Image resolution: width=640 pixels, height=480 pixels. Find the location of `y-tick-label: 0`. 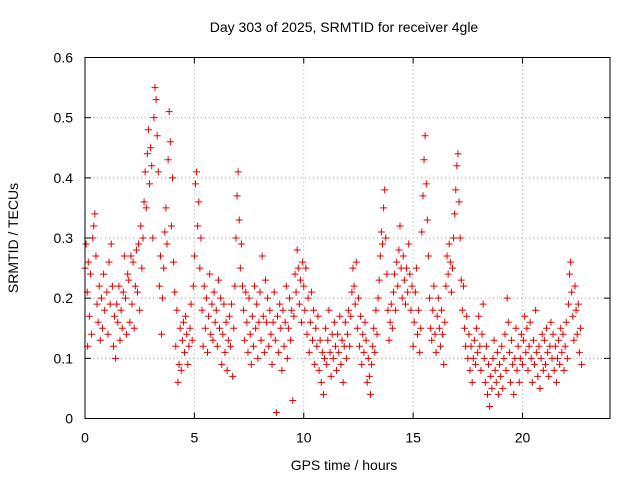

y-tick-label: 0 is located at coordinates (69, 419).